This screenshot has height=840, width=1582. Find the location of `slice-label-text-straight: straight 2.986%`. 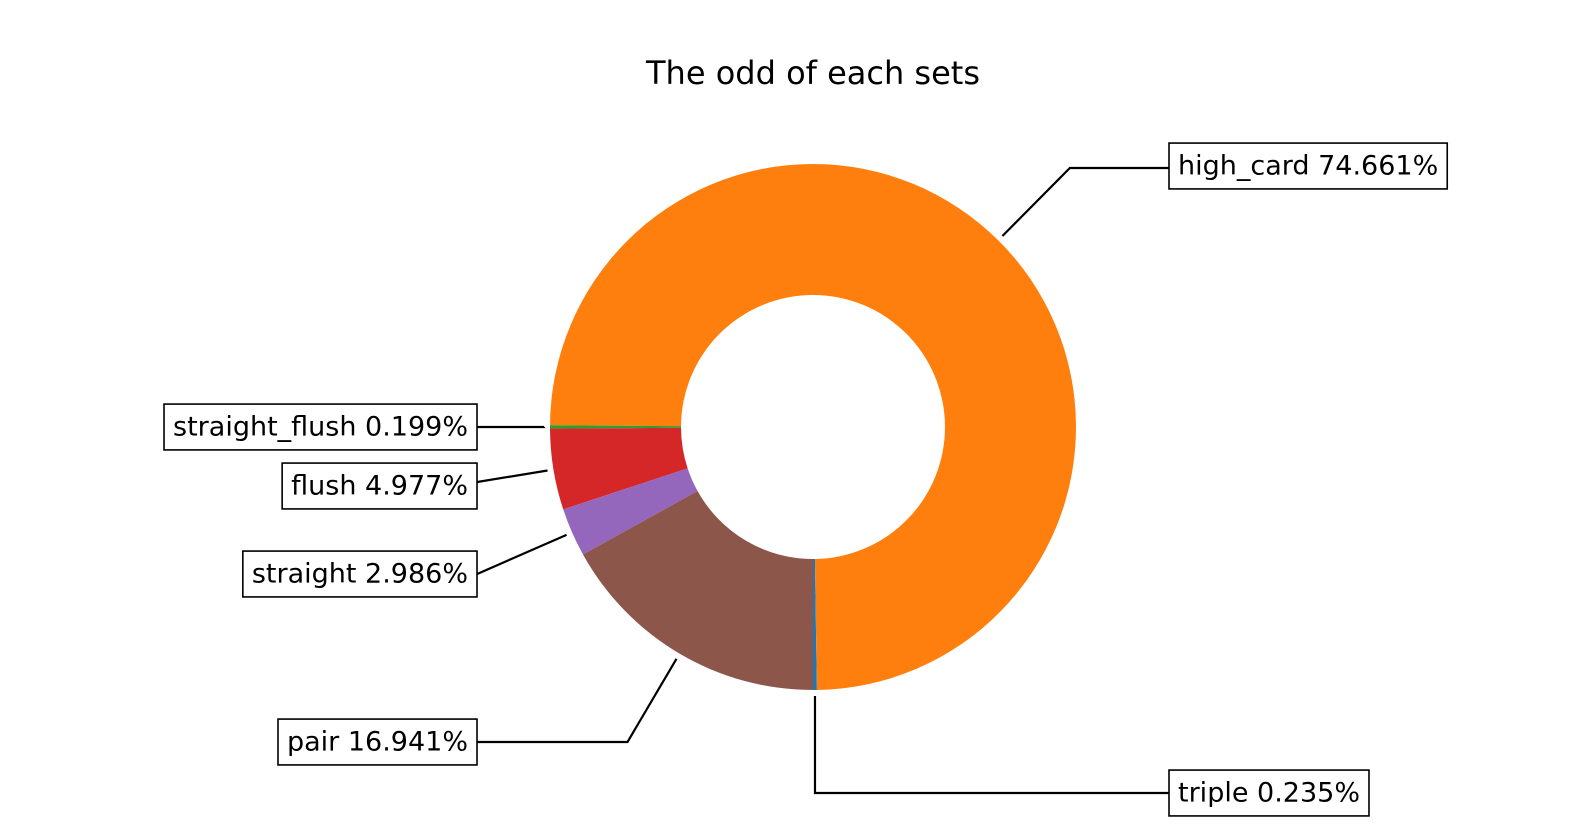

slice-label-text-straight: straight 2.986% is located at coordinates (360, 574).